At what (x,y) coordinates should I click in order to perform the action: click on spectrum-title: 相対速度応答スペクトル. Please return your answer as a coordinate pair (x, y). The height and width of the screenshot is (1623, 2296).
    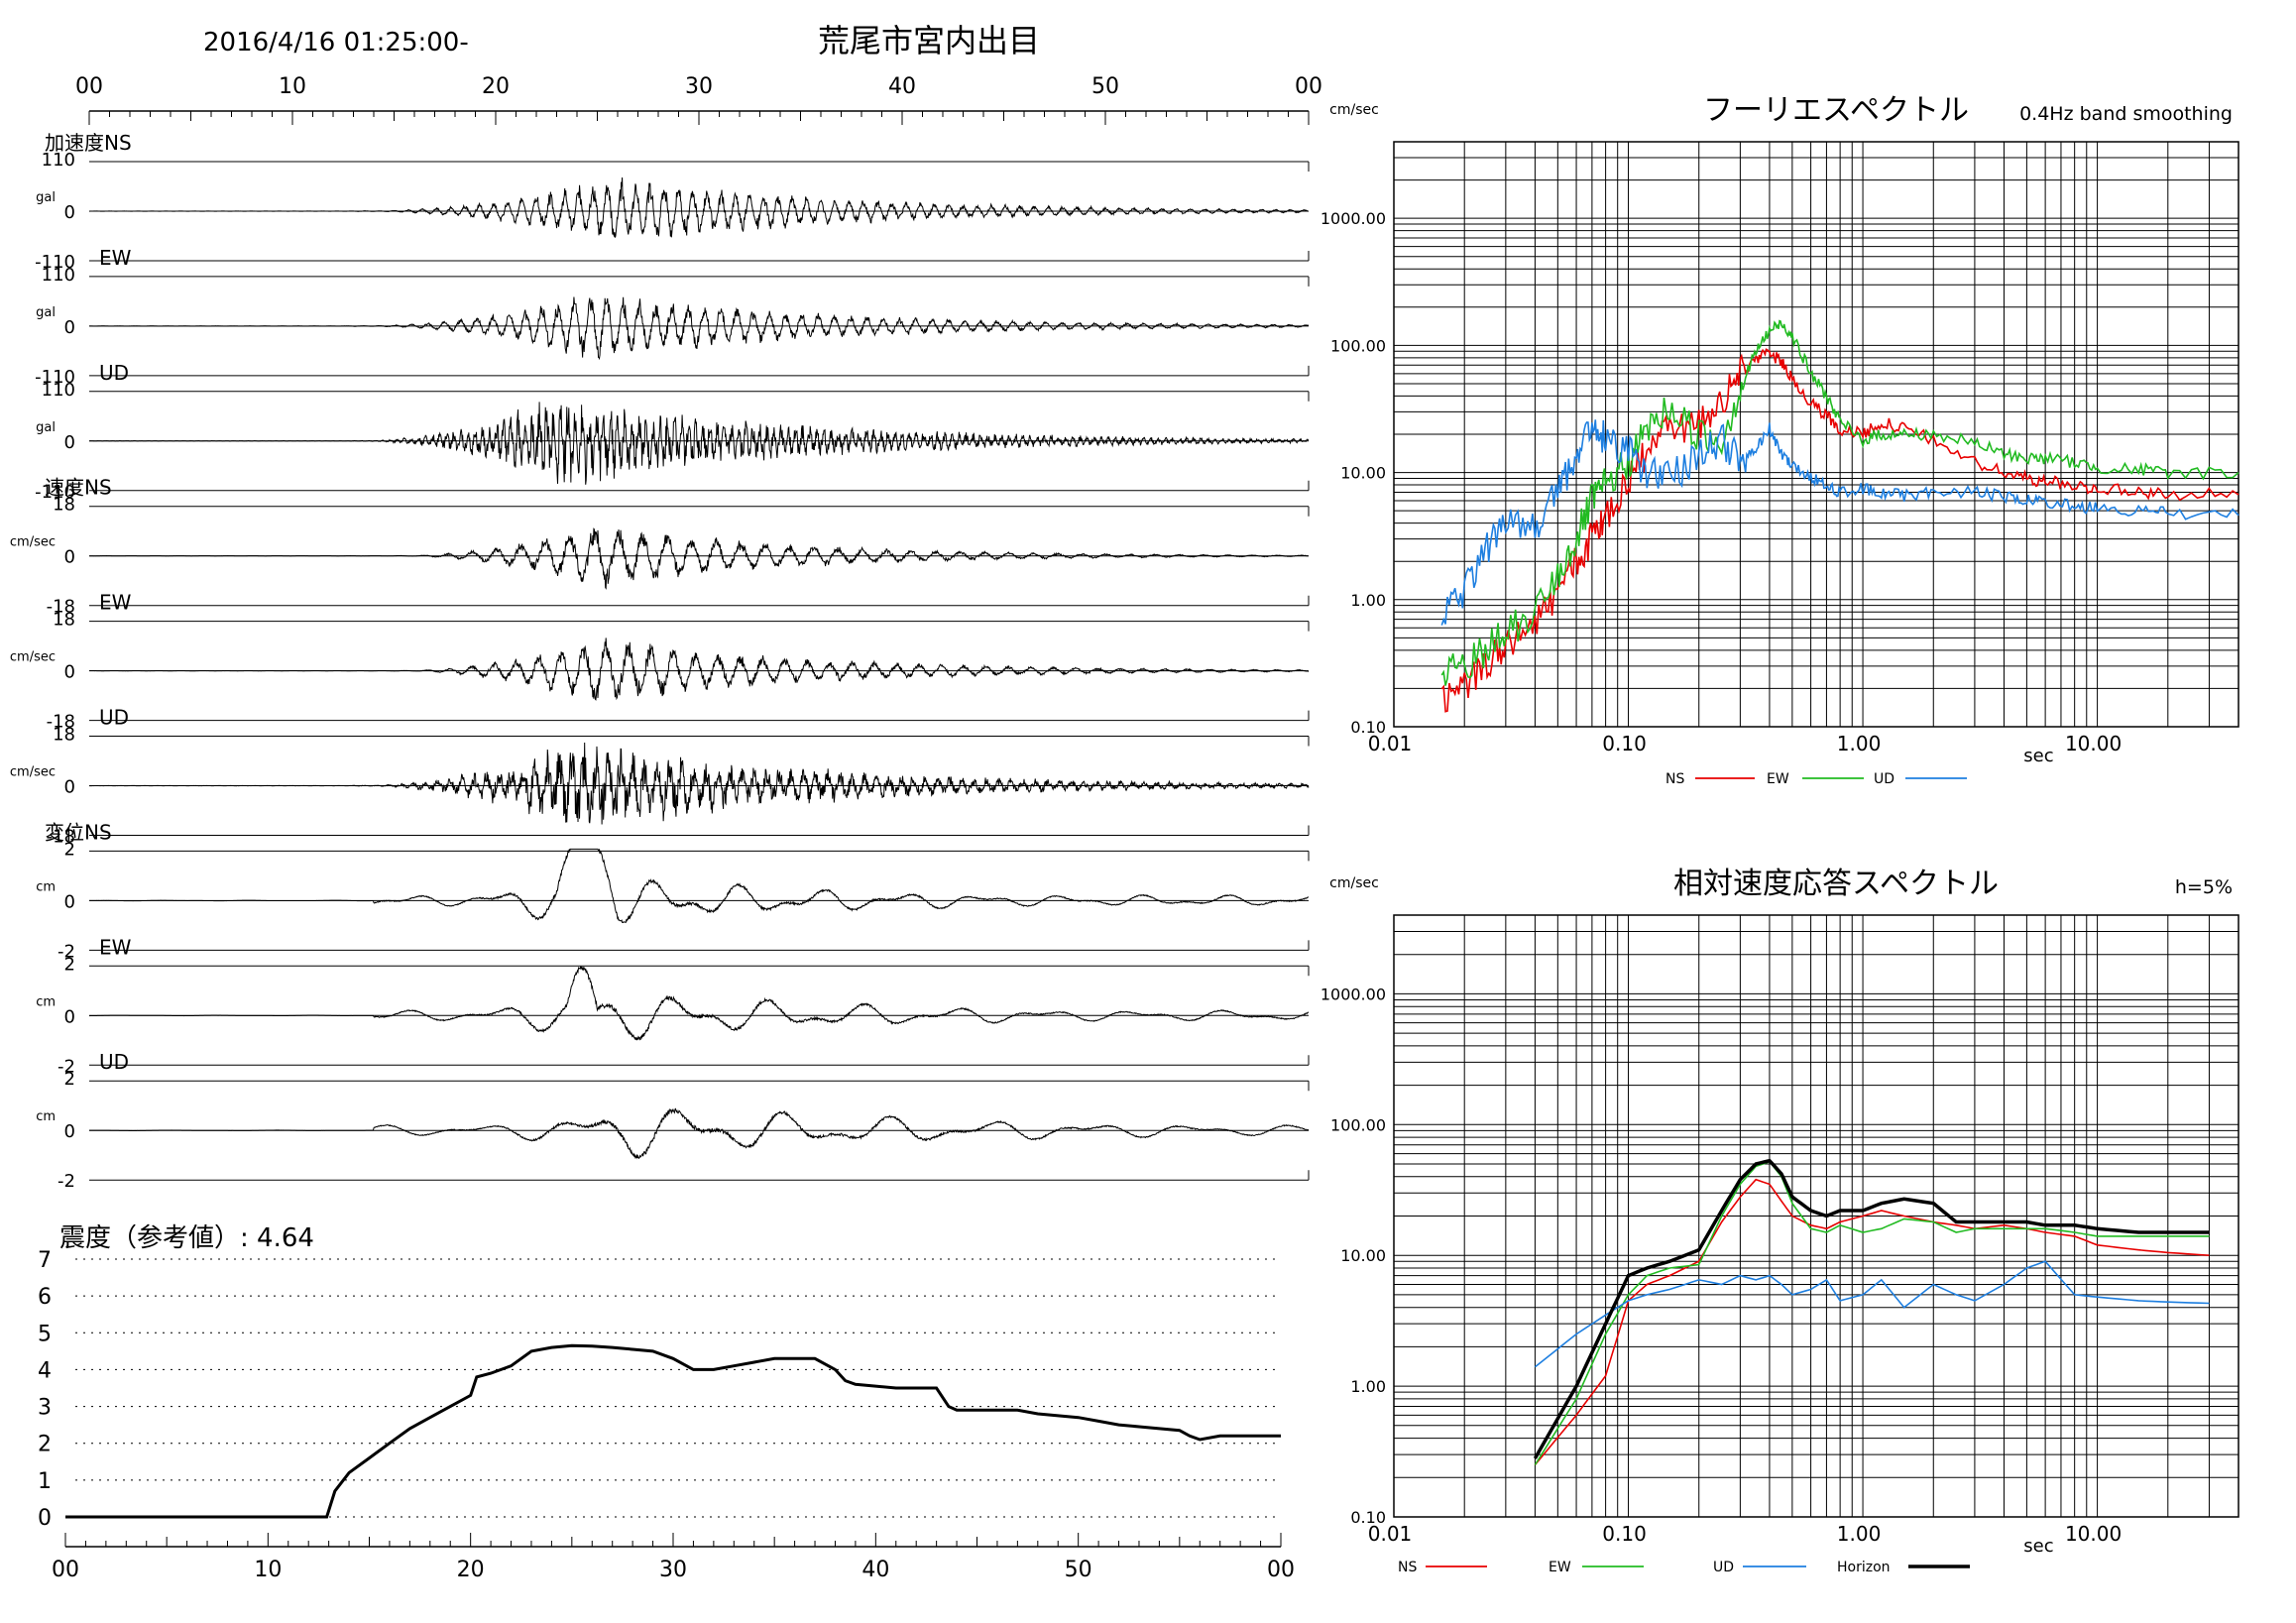
    Looking at the image, I should click on (1836, 884).